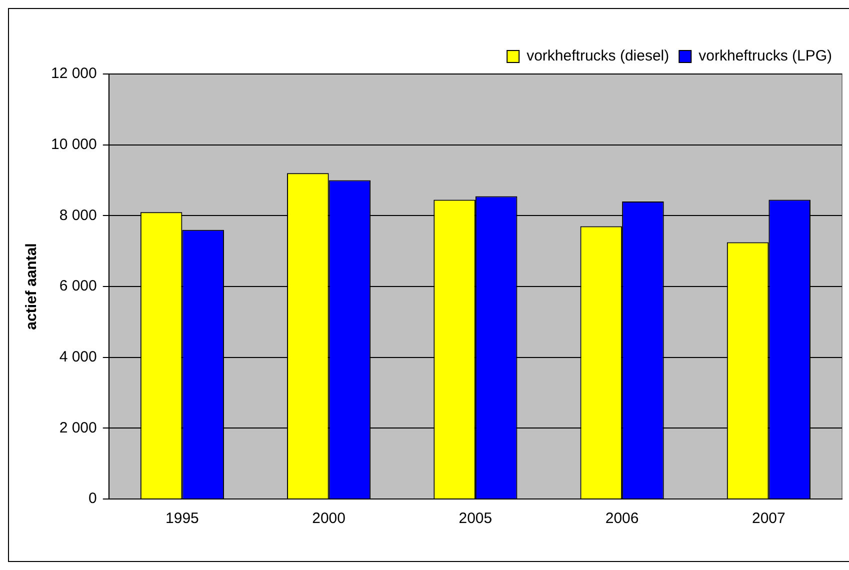 The width and height of the screenshot is (849, 570). What do you see at coordinates (78, 427) in the screenshot?
I see `y-tick-label: 2 000` at bounding box center [78, 427].